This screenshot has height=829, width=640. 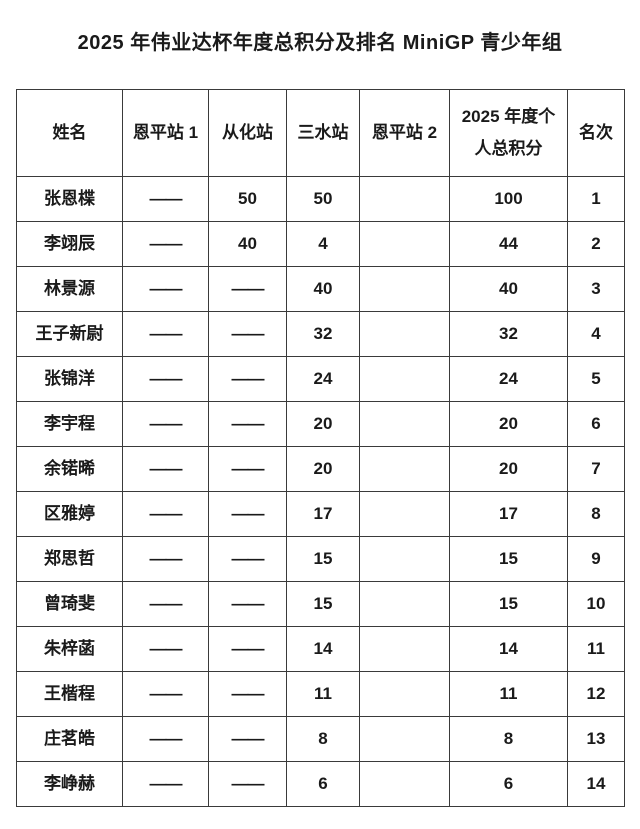 I want to click on rank-cell: 12, so click(x=596, y=694).